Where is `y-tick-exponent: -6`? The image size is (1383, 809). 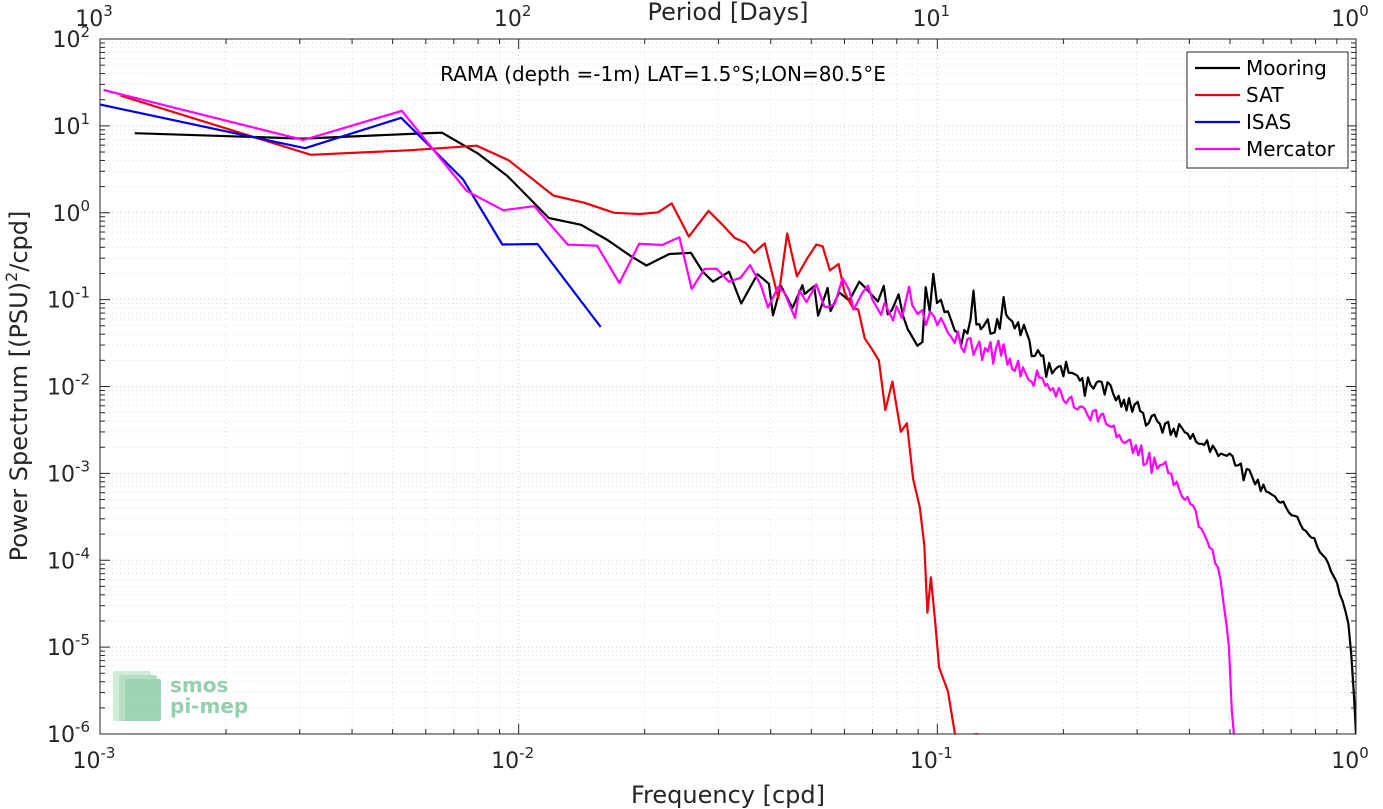 y-tick-exponent: -6 is located at coordinates (82, 727).